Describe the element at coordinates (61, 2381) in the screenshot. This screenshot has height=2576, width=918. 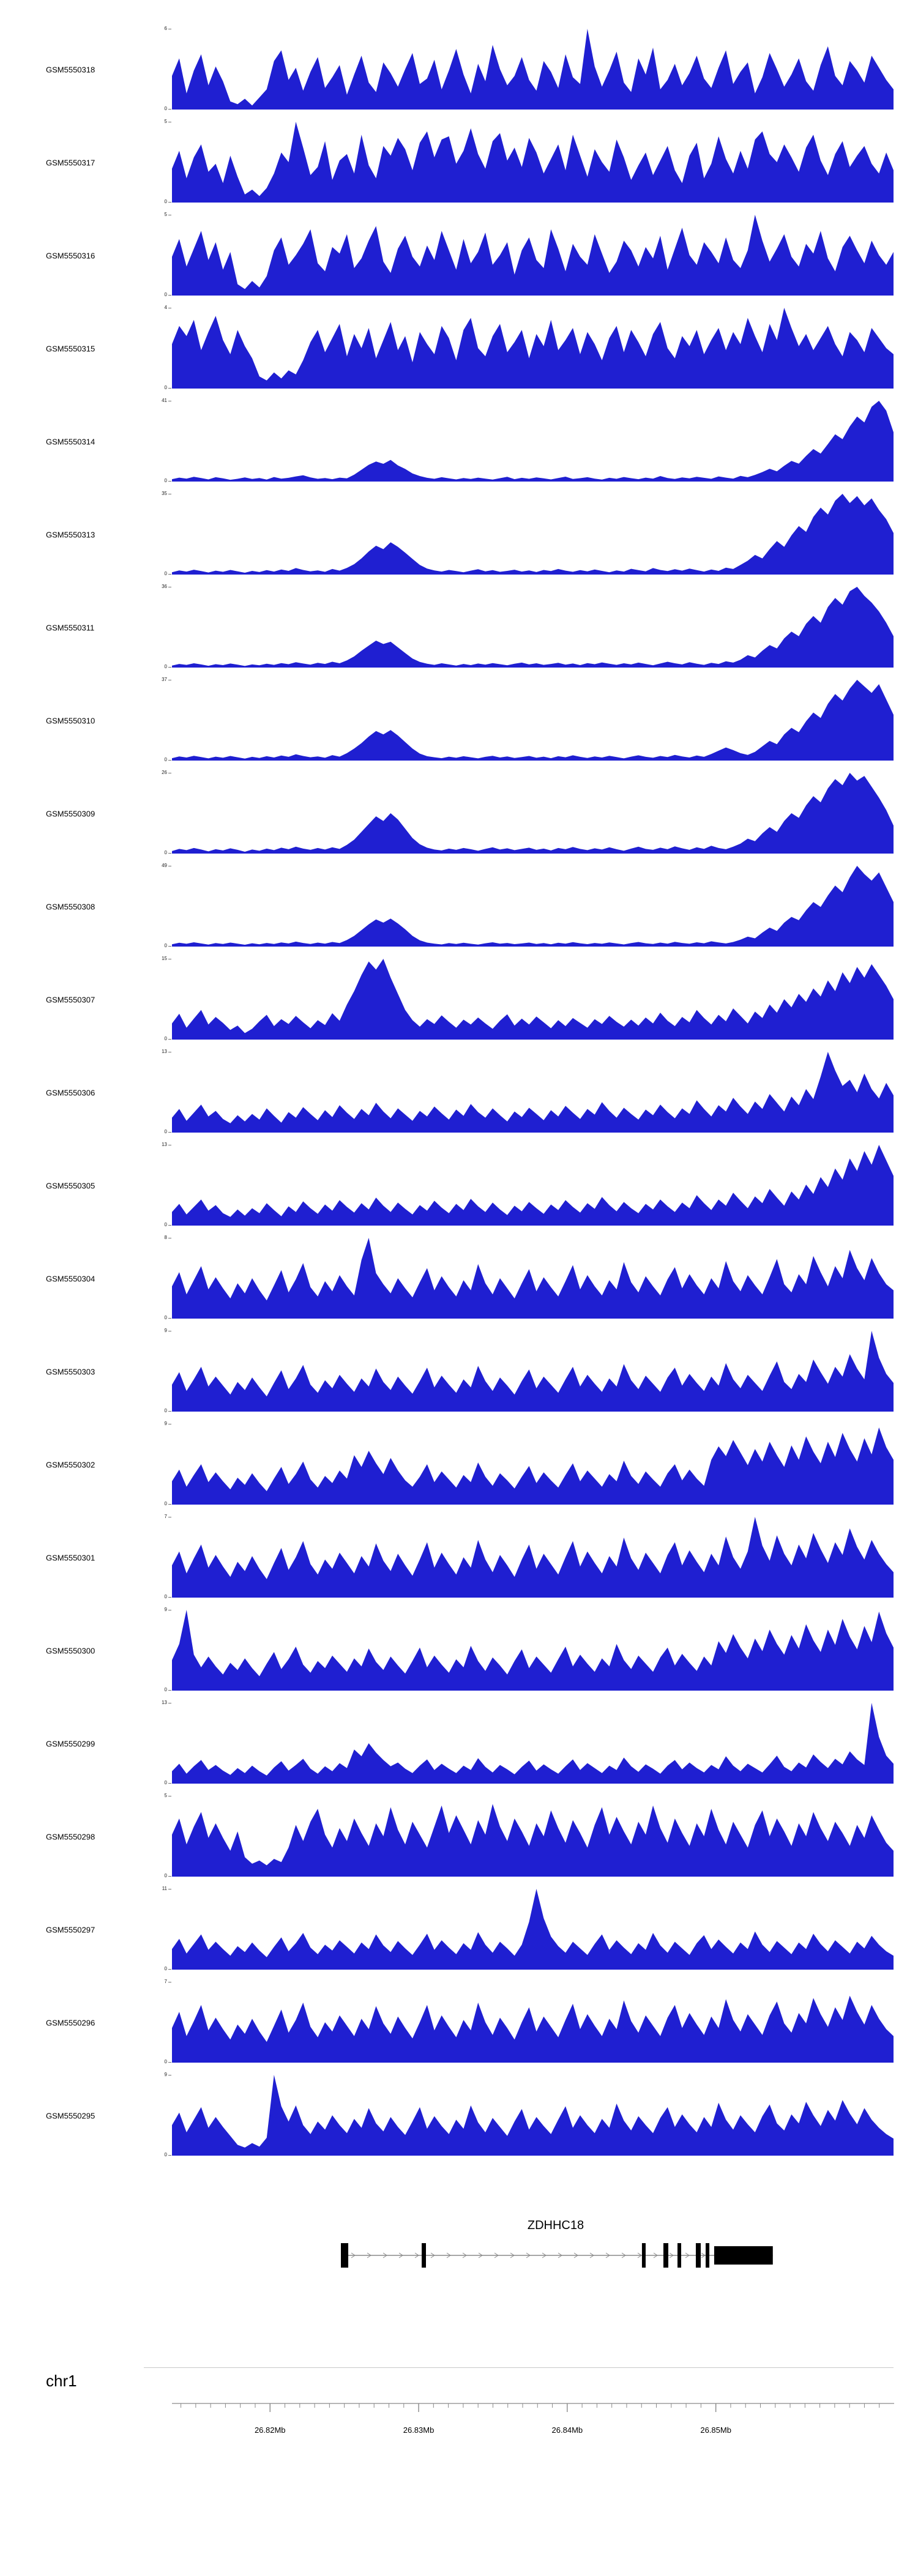
I see `chromosome-label: chr1` at that location.